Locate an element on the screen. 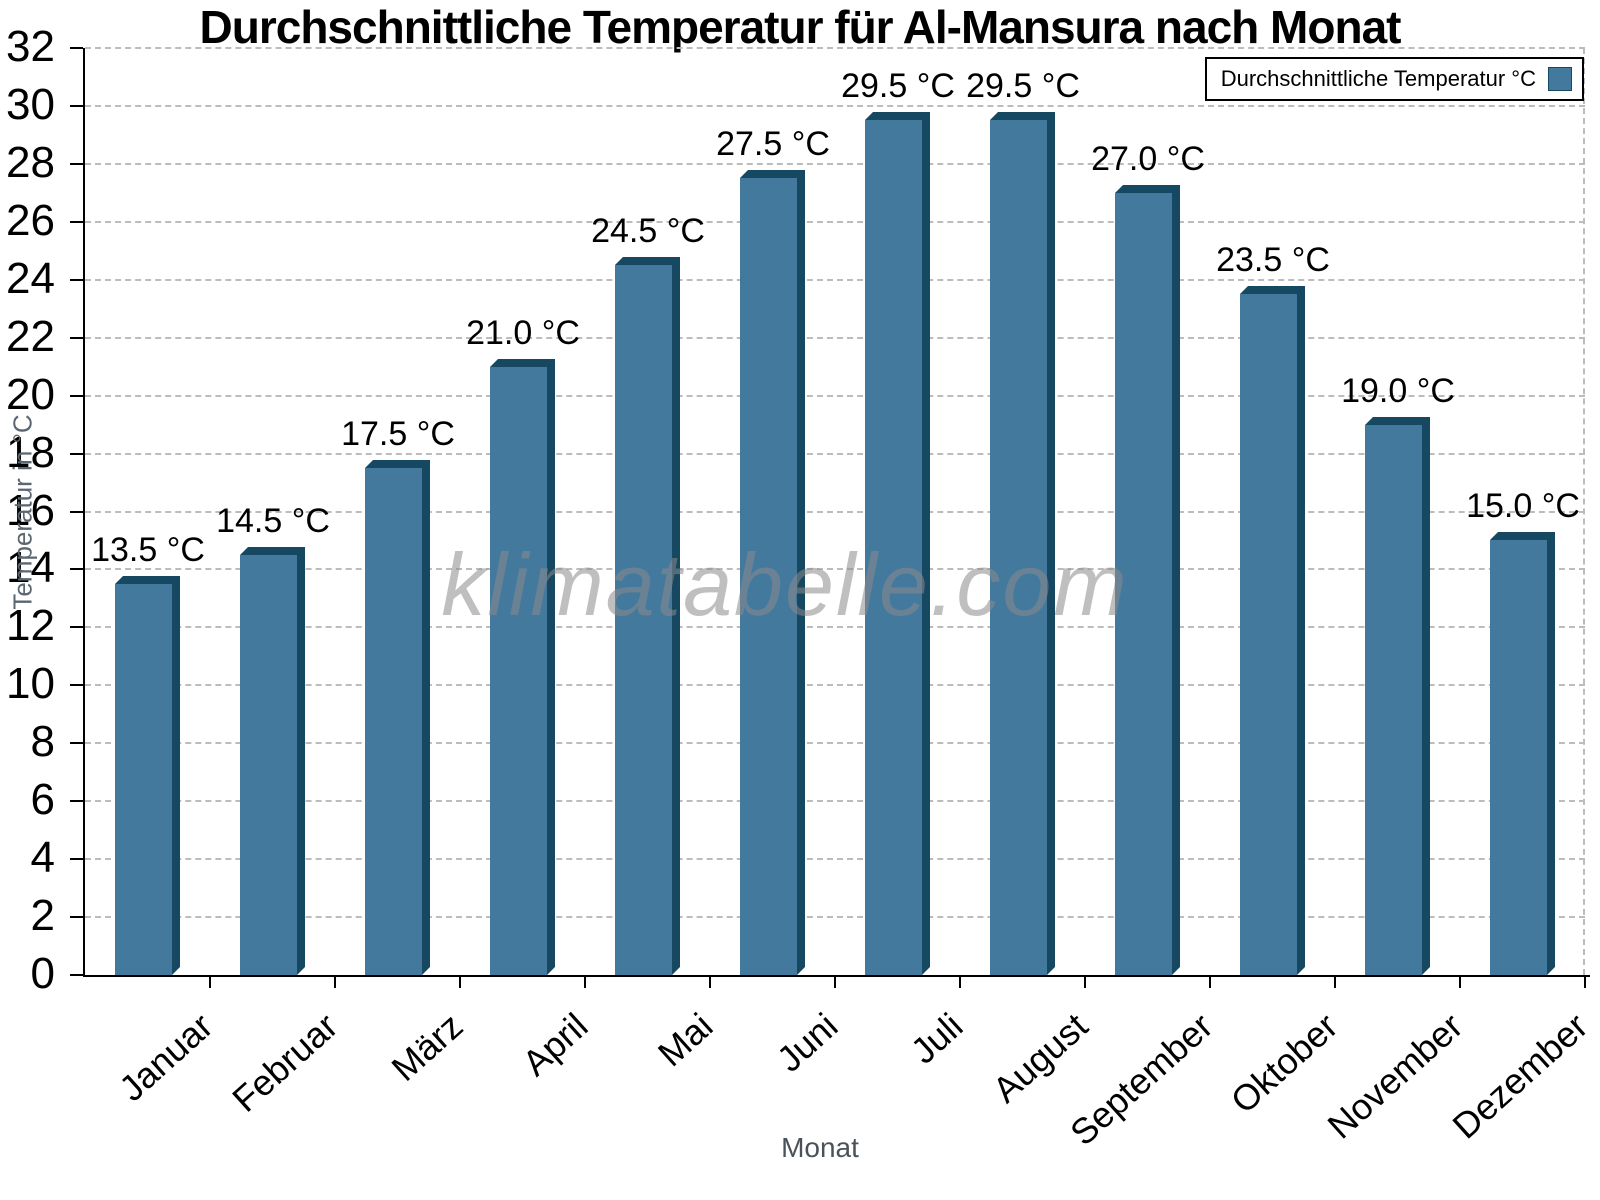 The image size is (1600, 1200). x-tick-label-Januar: Januar is located at coordinates (166, 1057).